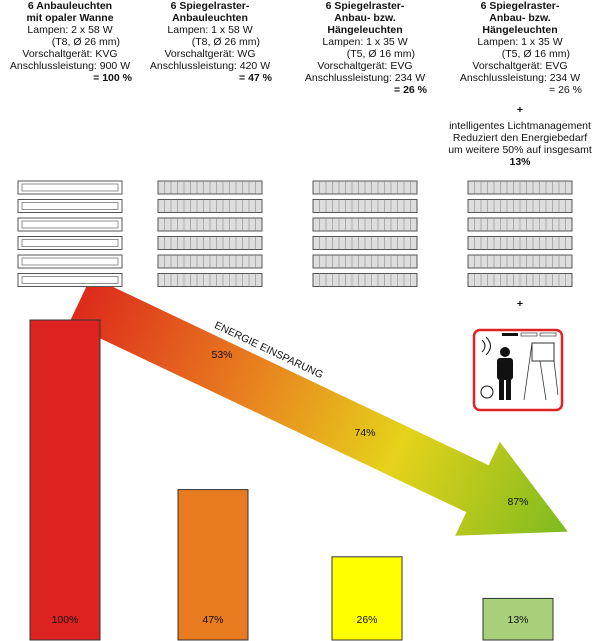  Describe the element at coordinates (520, 110) in the screenshot. I see `plus-red: +` at that location.